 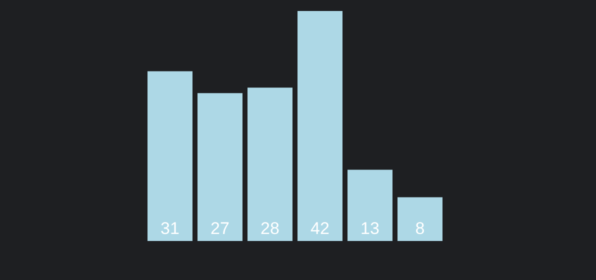 I want to click on data-label: 8, so click(x=420, y=228).